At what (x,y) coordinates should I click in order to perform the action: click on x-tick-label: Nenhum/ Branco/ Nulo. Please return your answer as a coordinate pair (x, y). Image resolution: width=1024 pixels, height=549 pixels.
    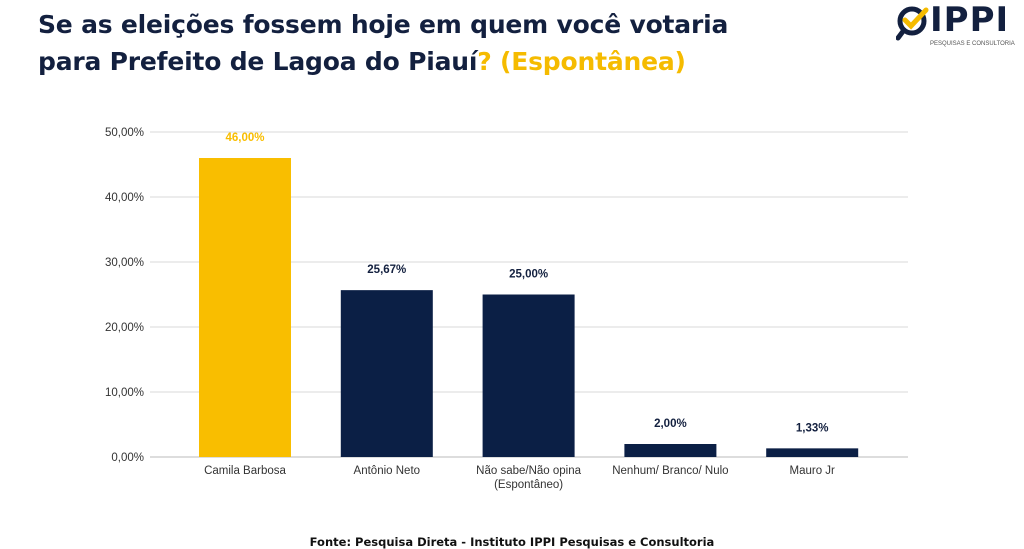
    Looking at the image, I should click on (670, 471).